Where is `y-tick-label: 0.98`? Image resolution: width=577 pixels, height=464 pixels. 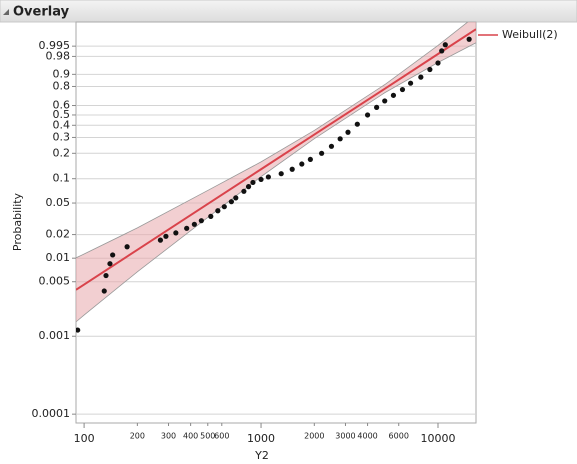 y-tick-label: 0.98 is located at coordinates (58, 55).